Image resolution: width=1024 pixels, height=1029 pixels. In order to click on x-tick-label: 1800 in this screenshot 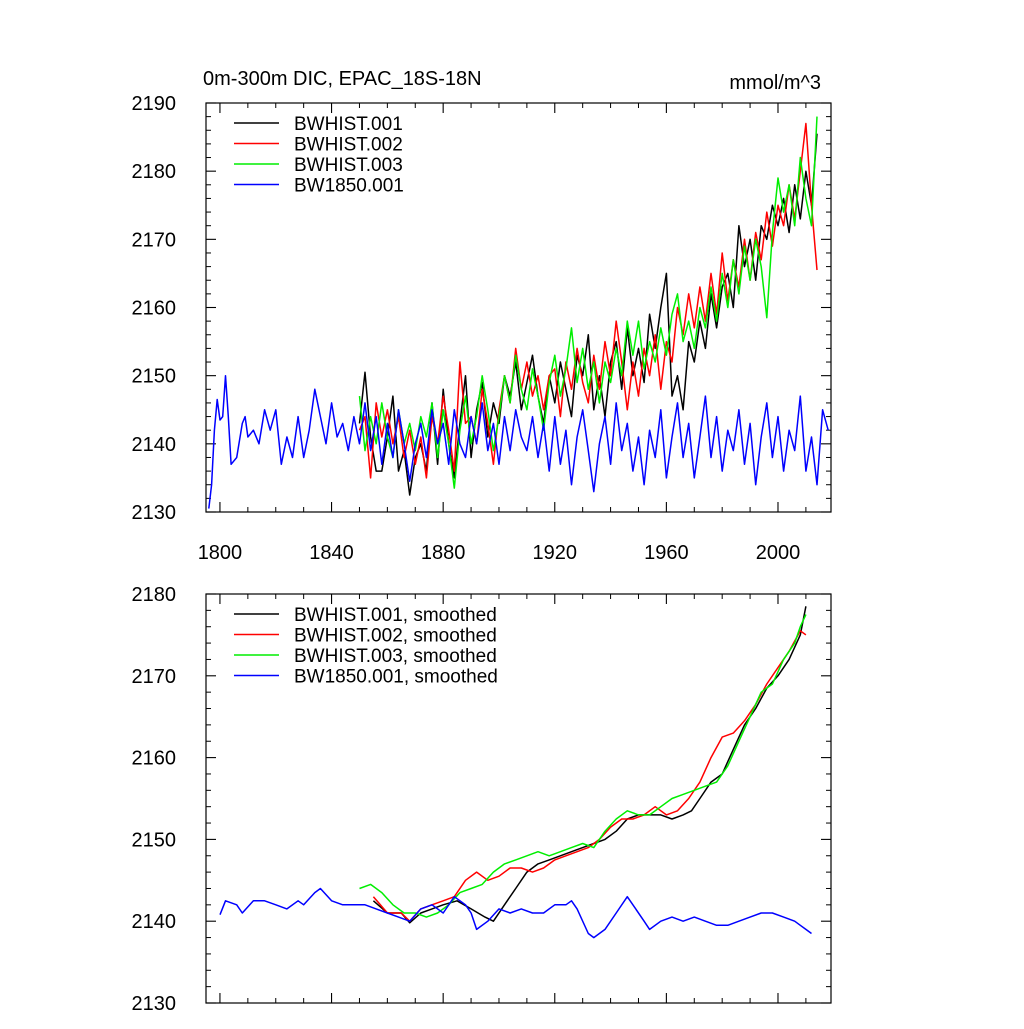, I will do `click(220, 553)`.